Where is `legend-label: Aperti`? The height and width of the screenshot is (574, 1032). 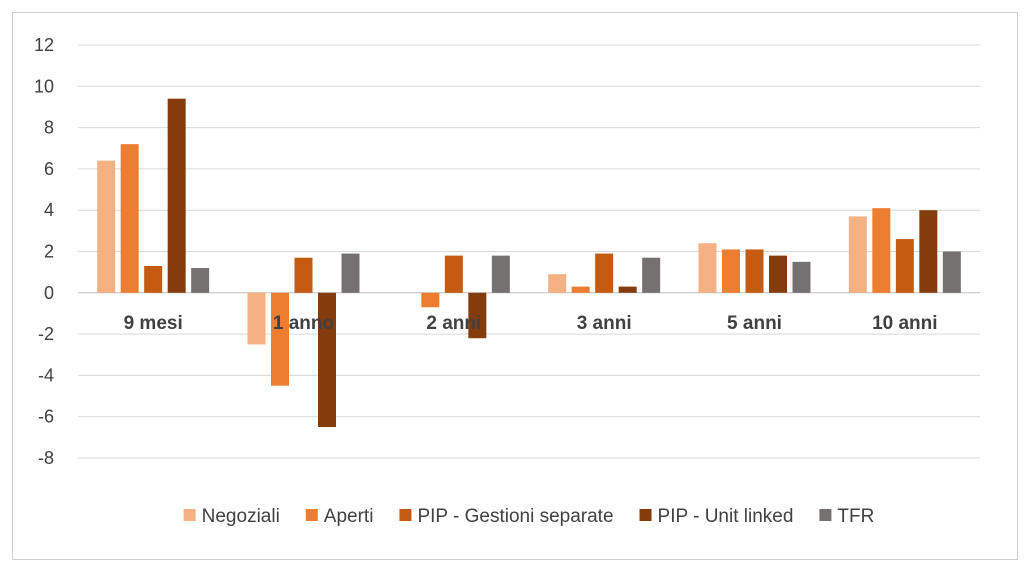
legend-label: Aperti is located at coordinates (349, 516).